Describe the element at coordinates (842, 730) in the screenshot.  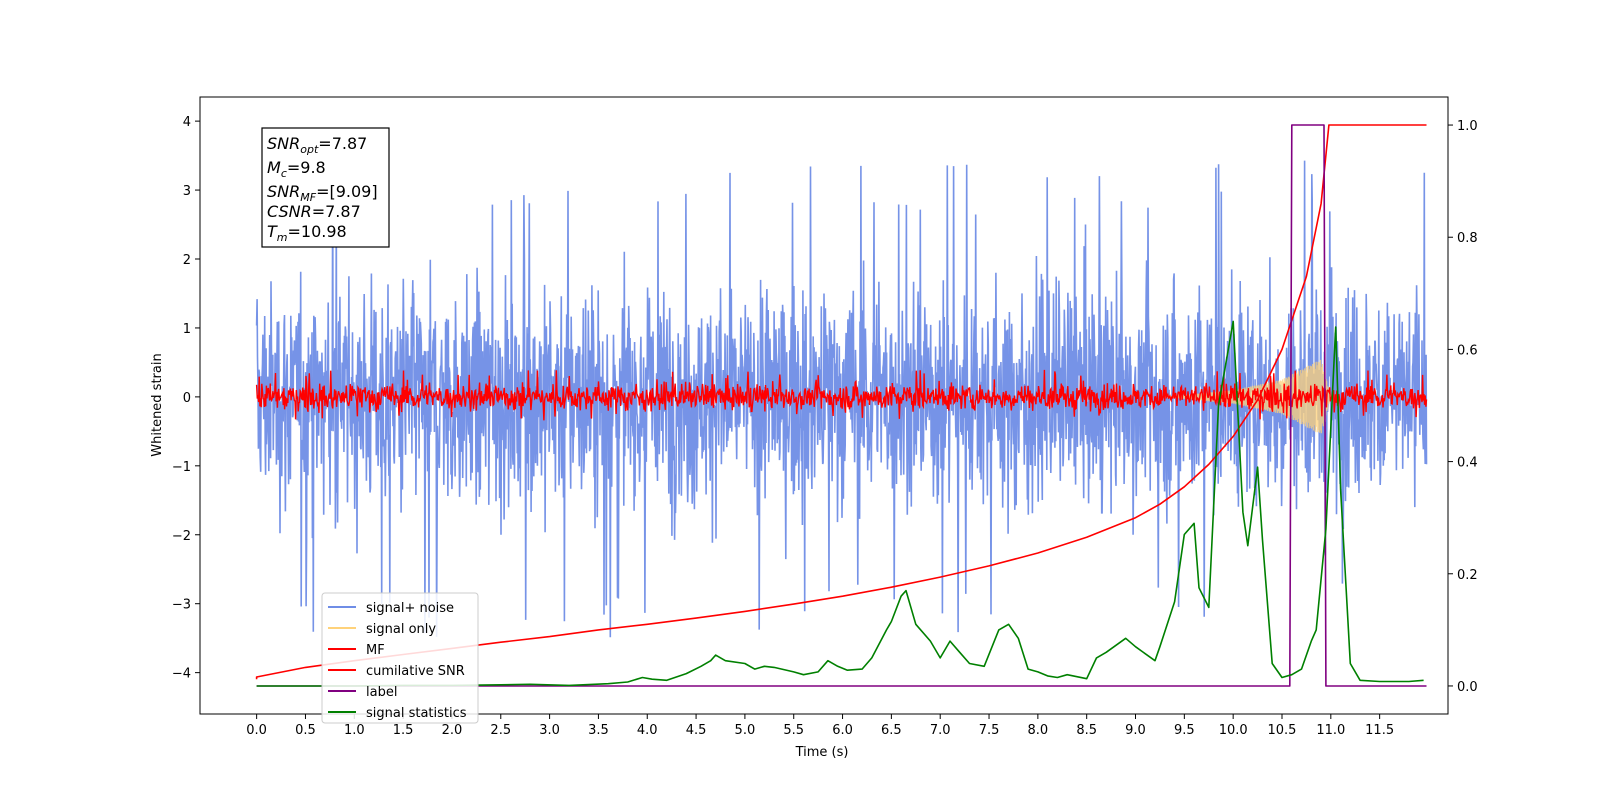
I see `x-tick-label: 6.0` at that location.